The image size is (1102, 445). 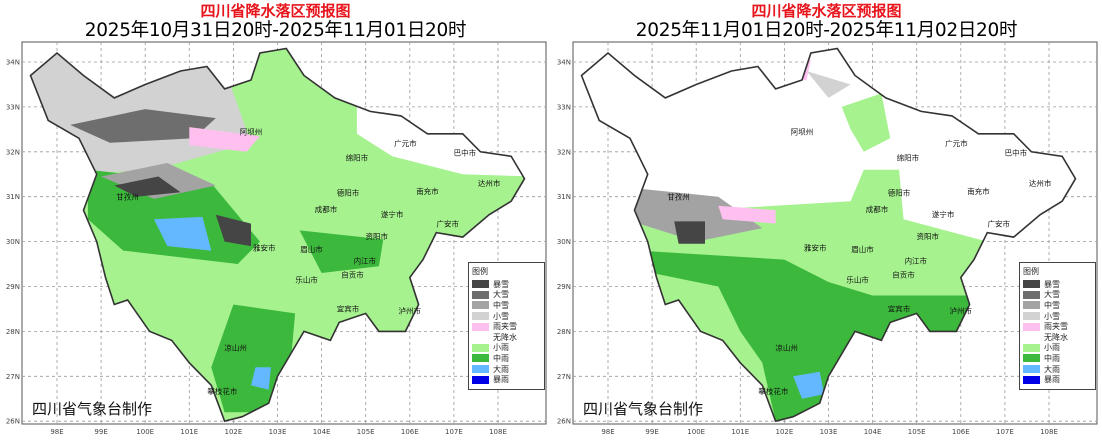 What do you see at coordinates (234, 432) in the screenshot?
I see `lon-tick-label: 102E` at bounding box center [234, 432].